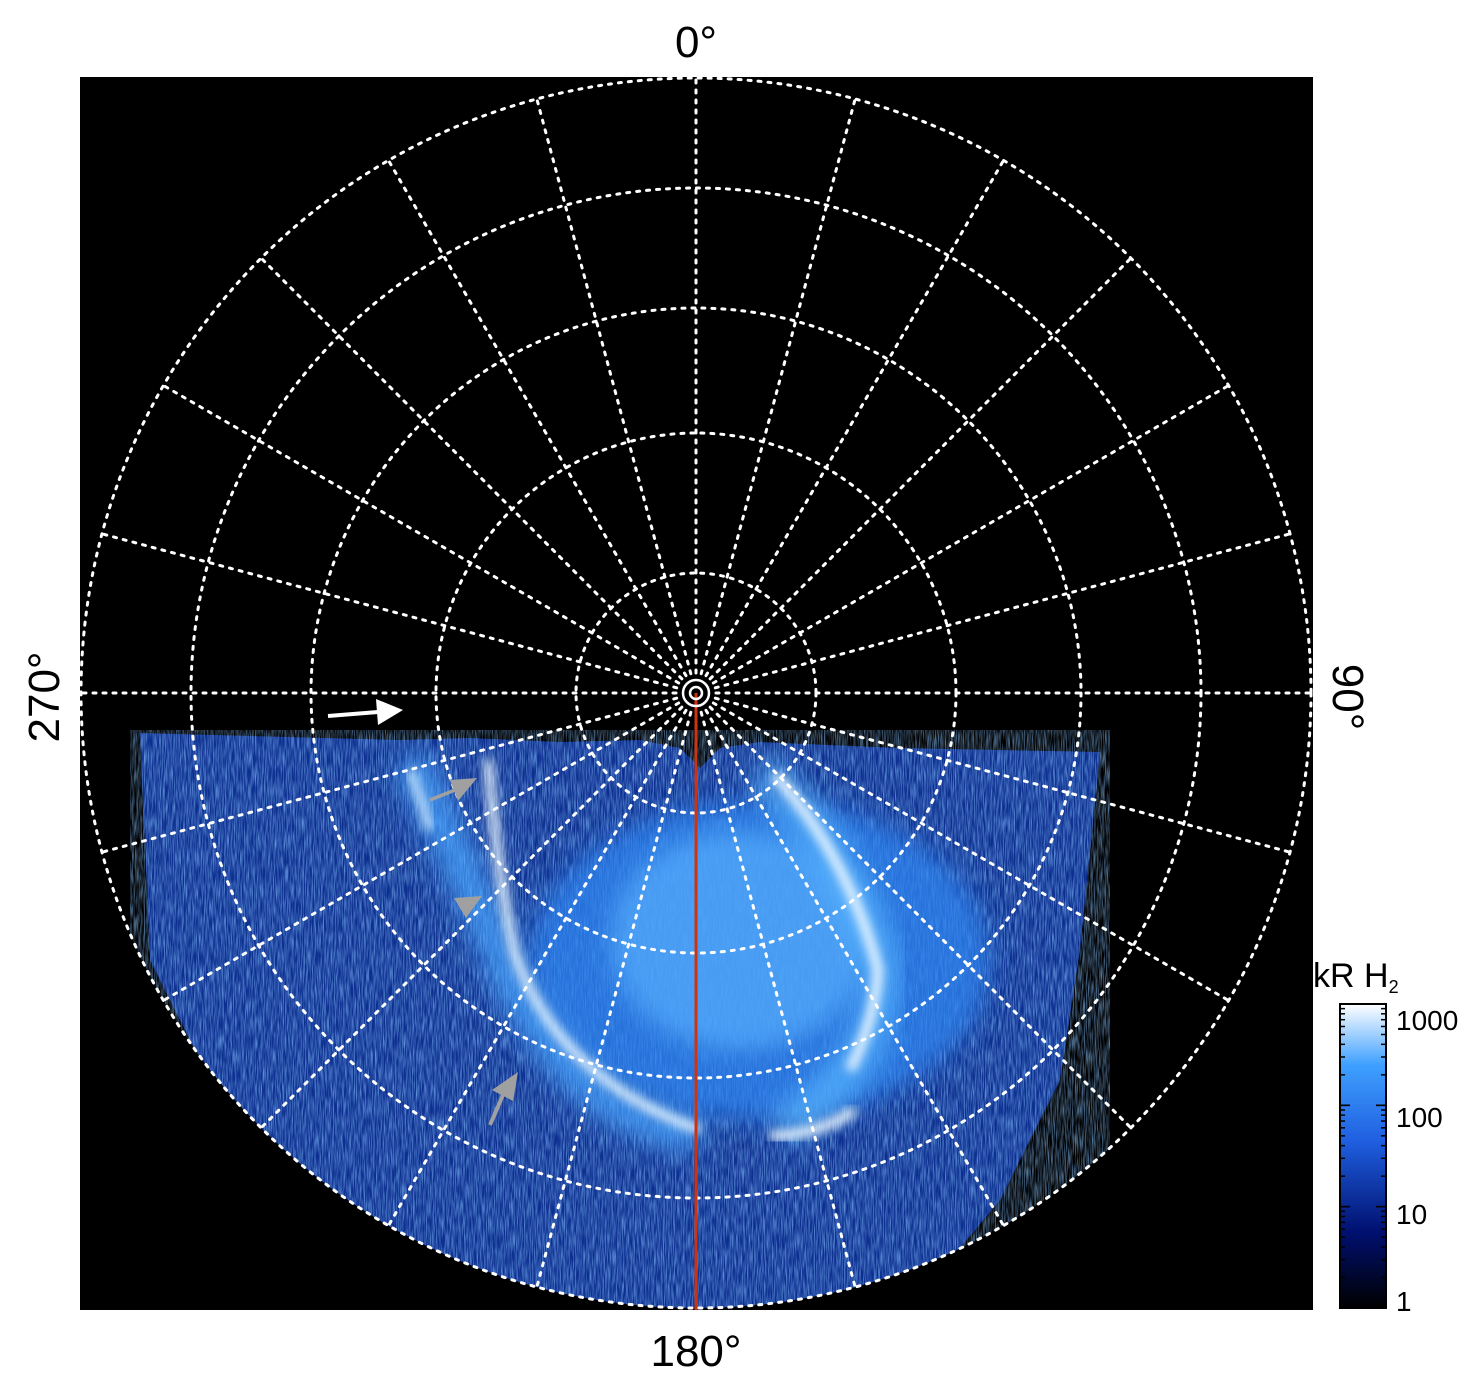 This screenshot has height=1386, width=1481. Describe the element at coordinates (592, 947) in the screenshot. I see `dawn-arc-core` at that location.